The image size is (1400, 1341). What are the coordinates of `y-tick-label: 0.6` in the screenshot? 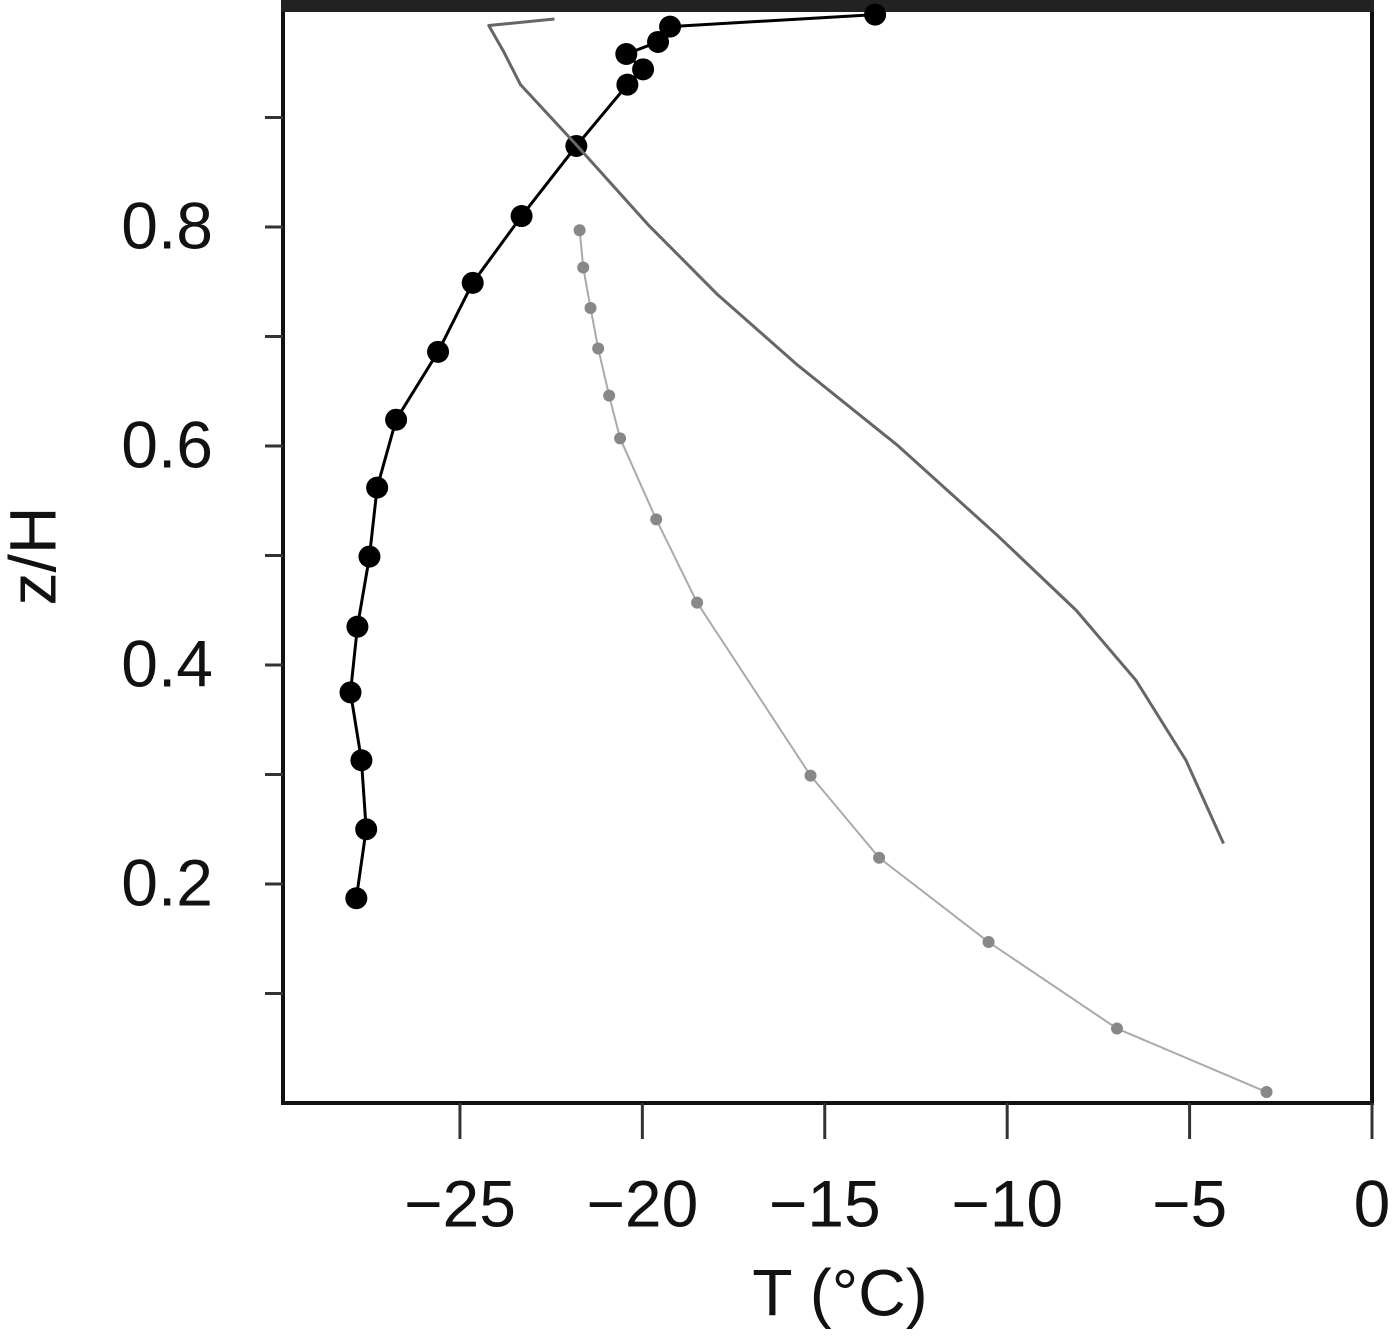 It's located at (167, 444).